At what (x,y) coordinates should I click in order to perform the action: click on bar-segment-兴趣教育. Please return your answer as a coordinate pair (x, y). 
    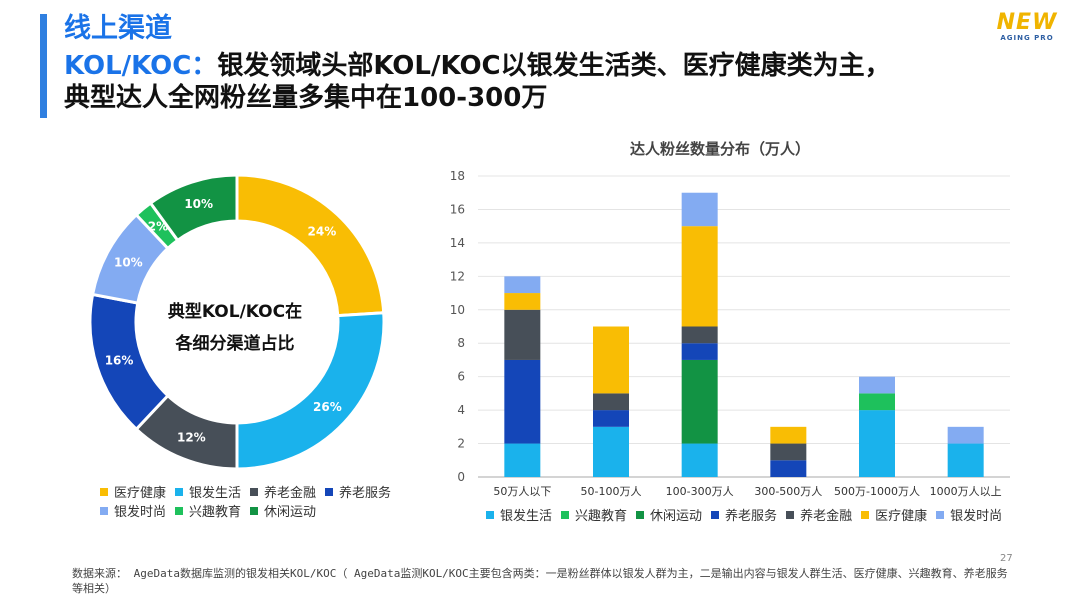
    Looking at the image, I should click on (877, 402).